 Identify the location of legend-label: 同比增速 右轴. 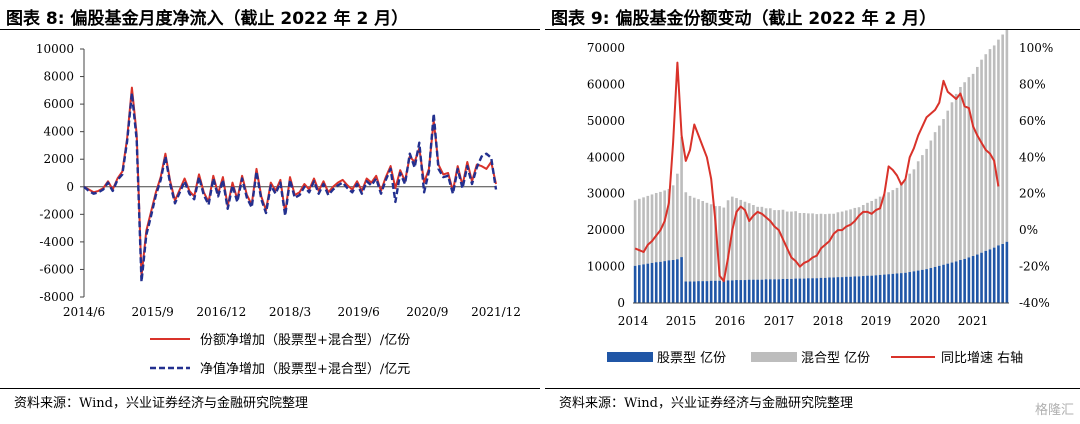
(982, 358).